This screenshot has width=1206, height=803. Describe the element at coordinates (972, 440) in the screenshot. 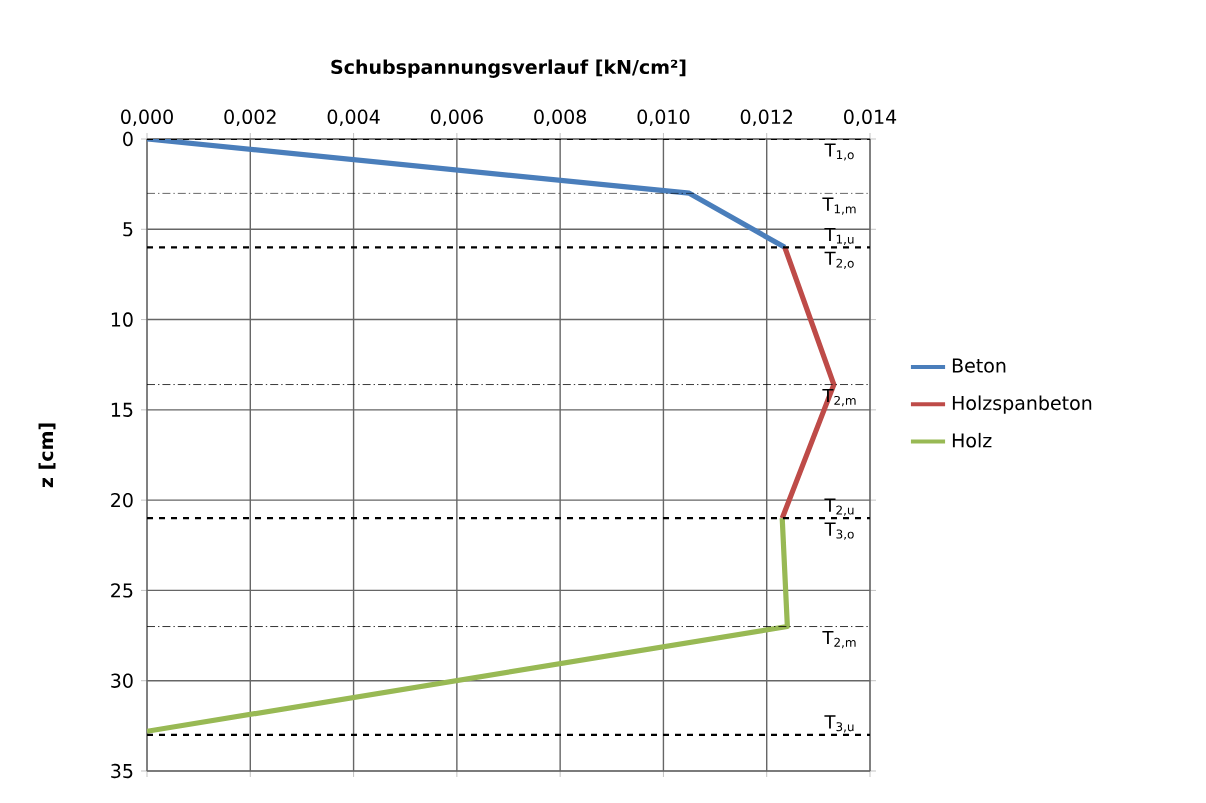

I see `legend-label: Holz` at that location.